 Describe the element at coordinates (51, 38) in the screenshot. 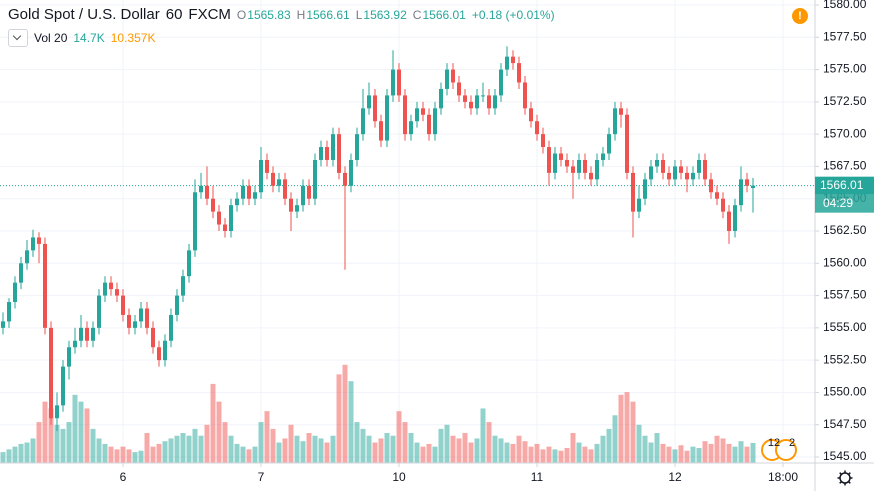

I see `volume-title: Vol 20` at that location.